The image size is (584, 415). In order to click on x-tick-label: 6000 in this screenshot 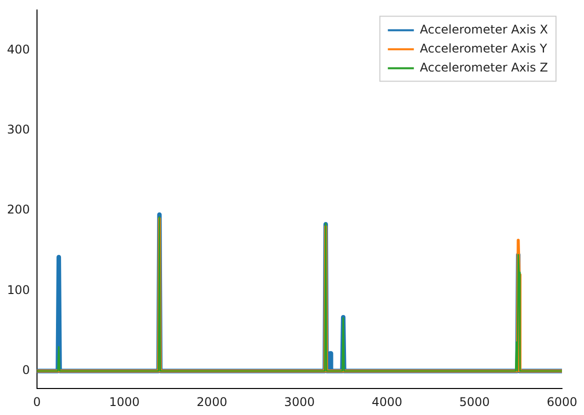, I will do `click(562, 401)`.